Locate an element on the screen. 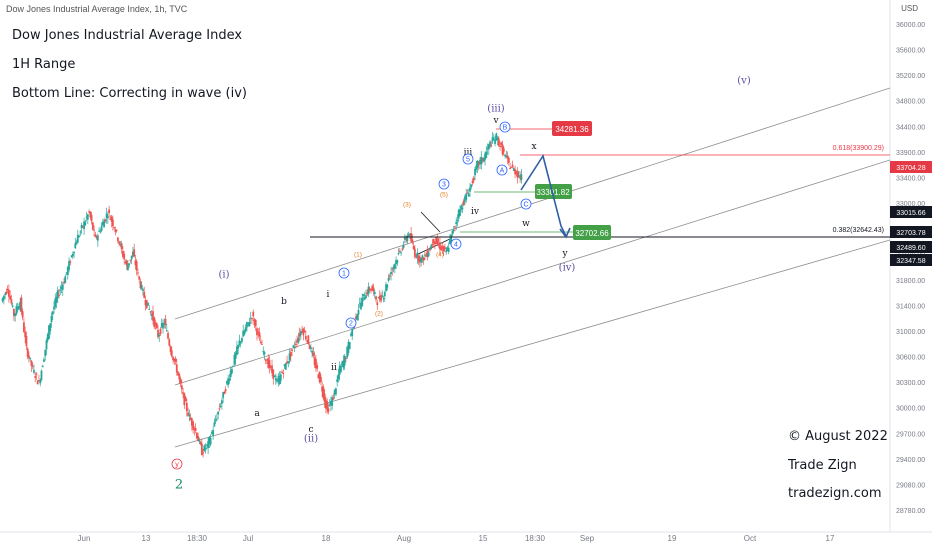  x-tick-label: Sep is located at coordinates (587, 538).